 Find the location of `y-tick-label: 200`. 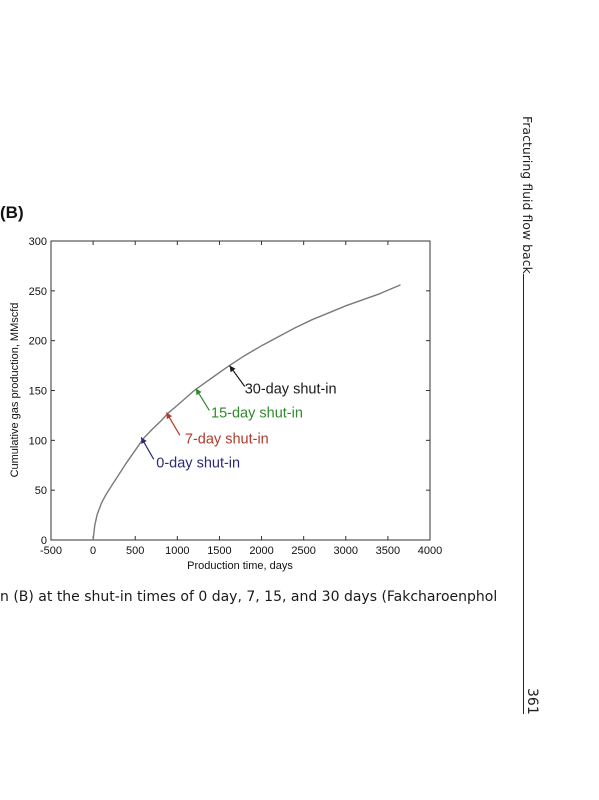

y-tick-label: 200 is located at coordinates (38, 342).